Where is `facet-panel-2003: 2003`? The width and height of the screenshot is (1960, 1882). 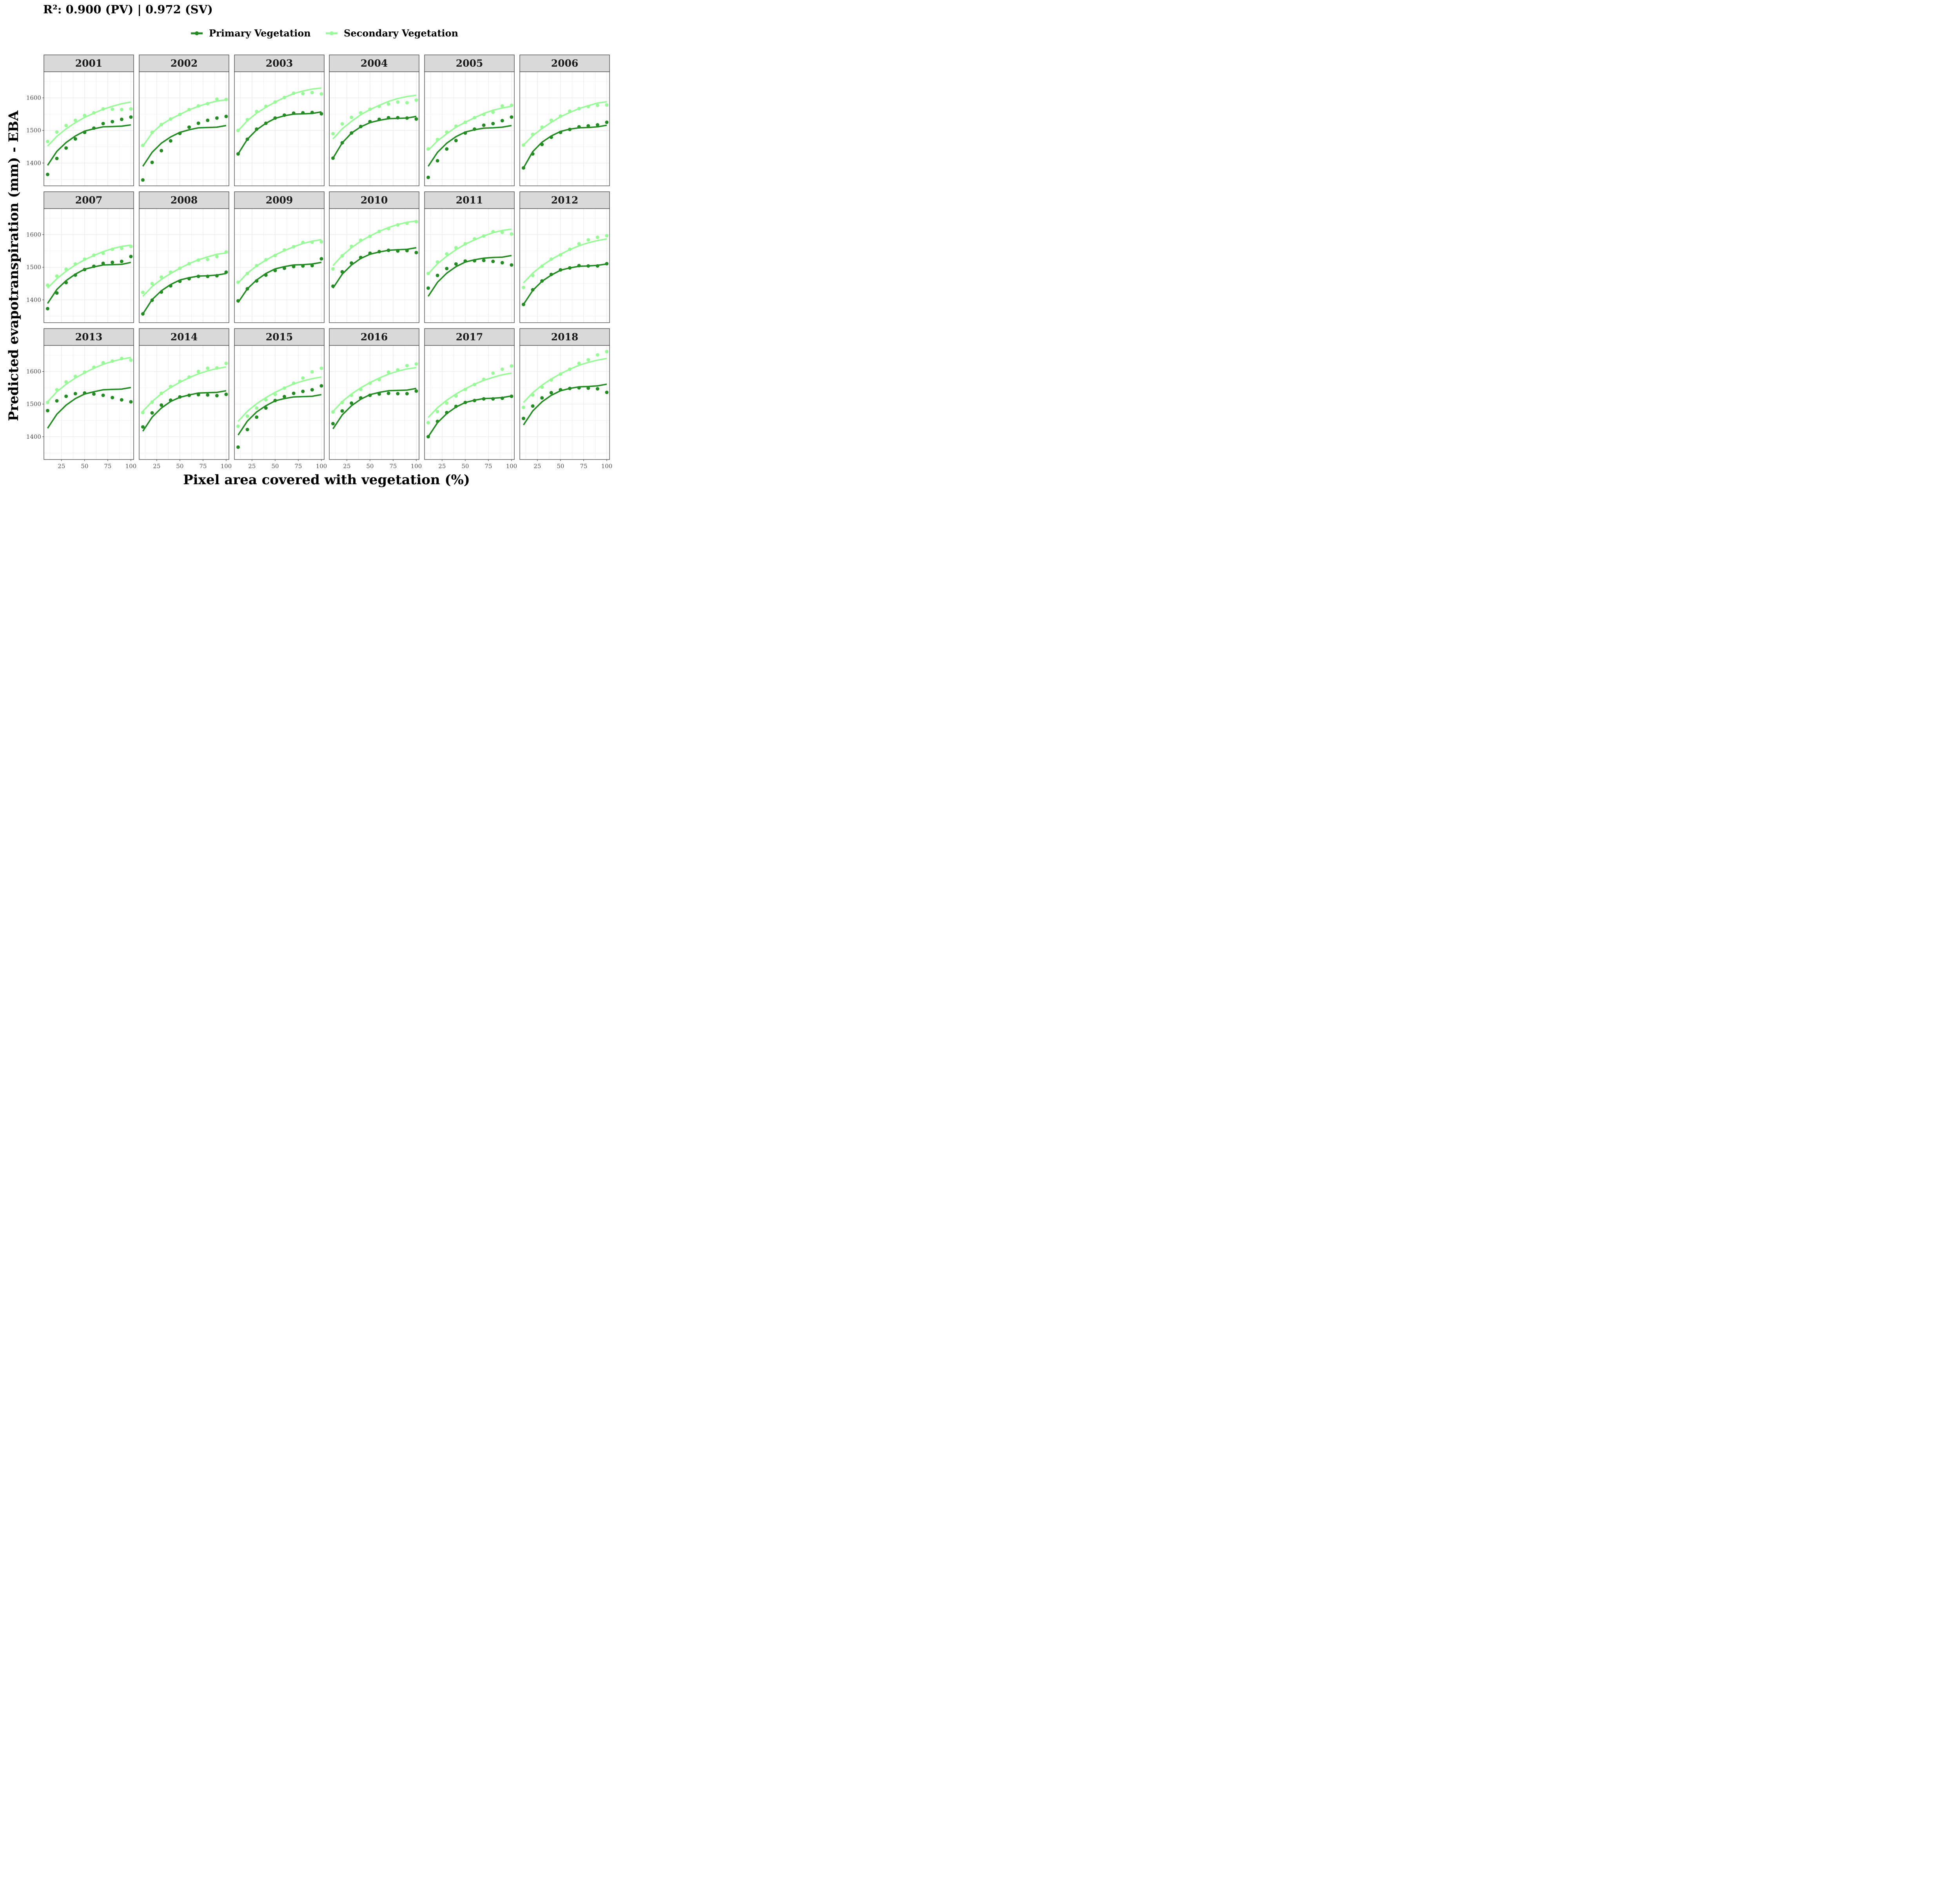
facet-panel-2003: 2003 is located at coordinates (279, 120).